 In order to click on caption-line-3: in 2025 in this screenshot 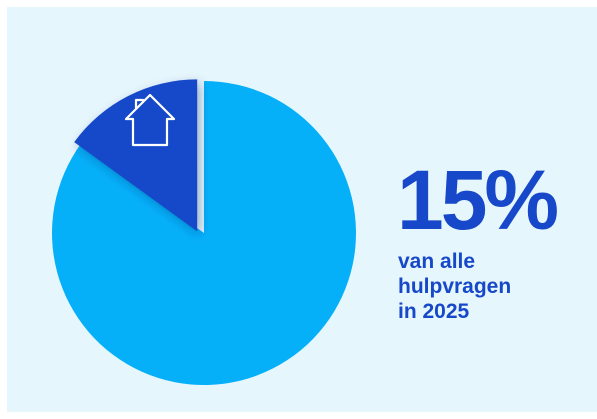, I will do `click(434, 311)`.